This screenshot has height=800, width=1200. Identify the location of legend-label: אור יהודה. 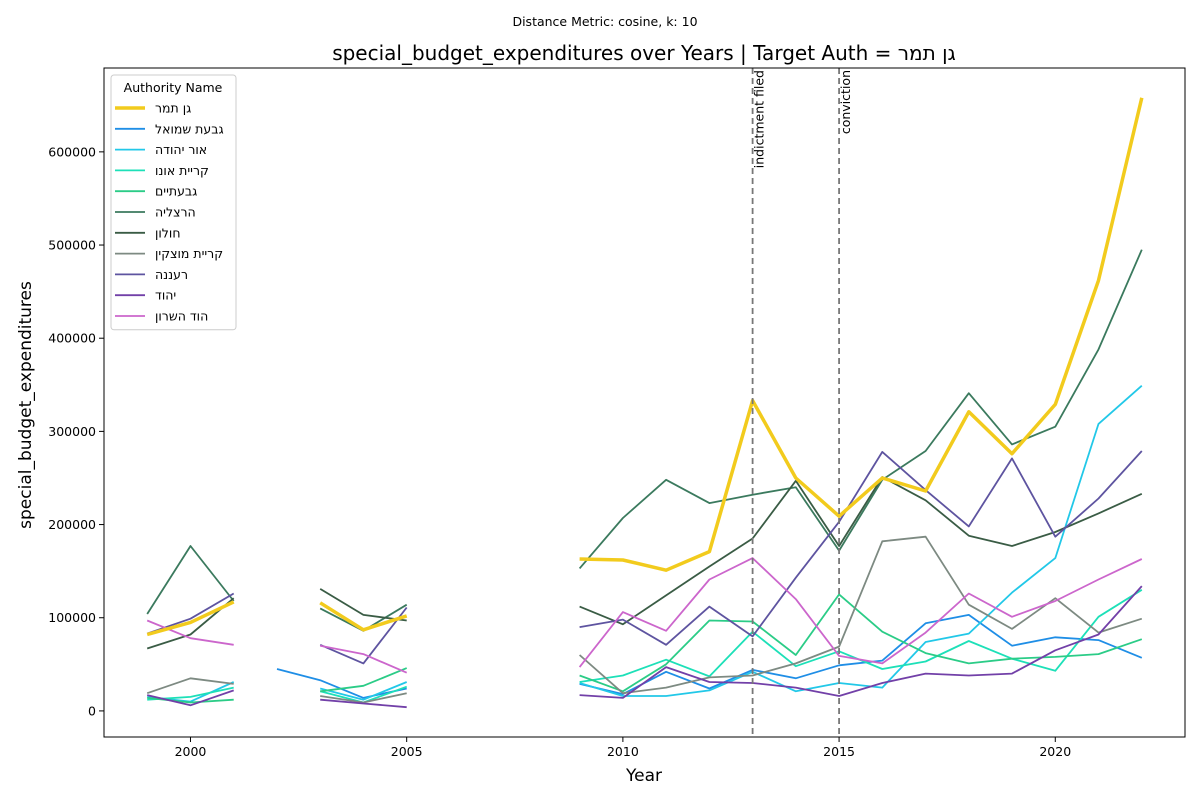
(181, 149).